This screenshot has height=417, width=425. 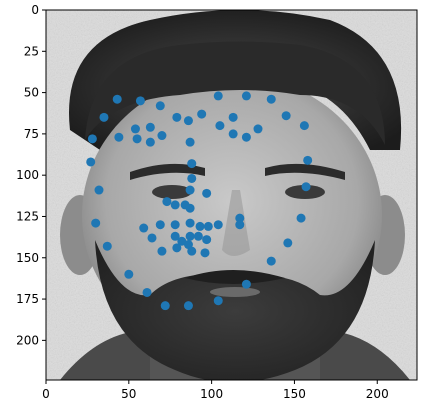 I want to click on x-axis: 0 50 100 150 200, so click(x=215, y=390).